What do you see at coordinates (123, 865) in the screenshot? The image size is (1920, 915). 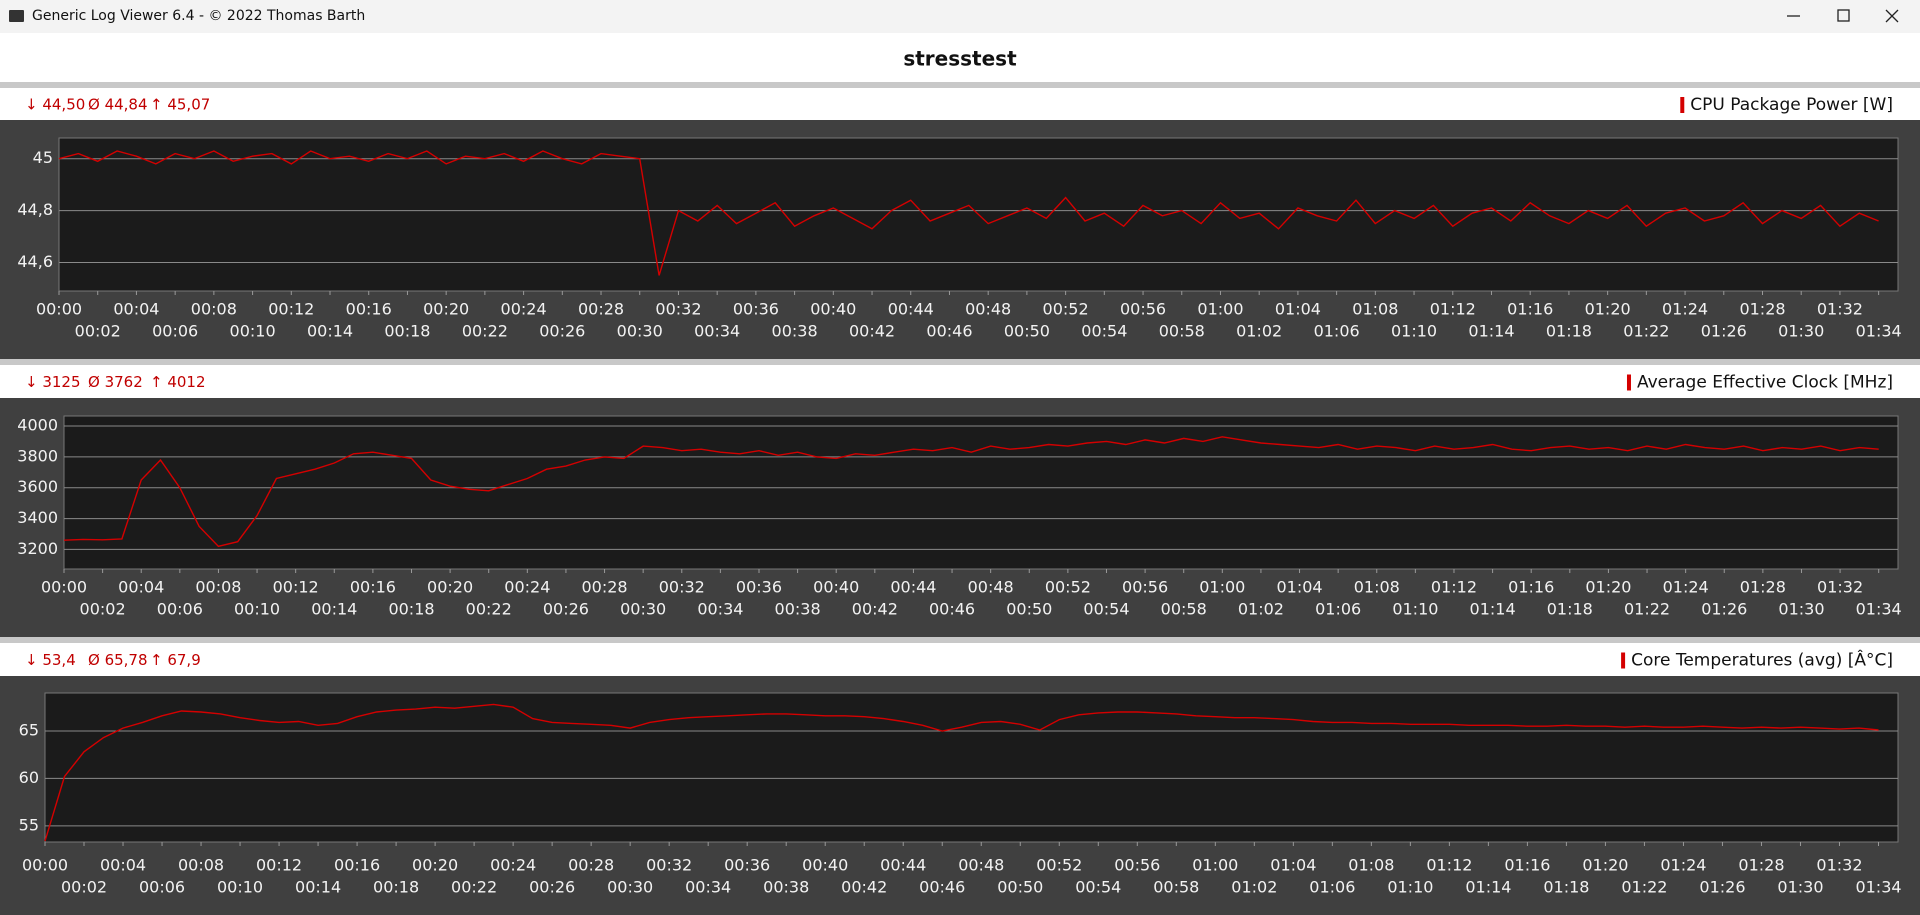 I see `x-tick-label: 00:04` at bounding box center [123, 865].